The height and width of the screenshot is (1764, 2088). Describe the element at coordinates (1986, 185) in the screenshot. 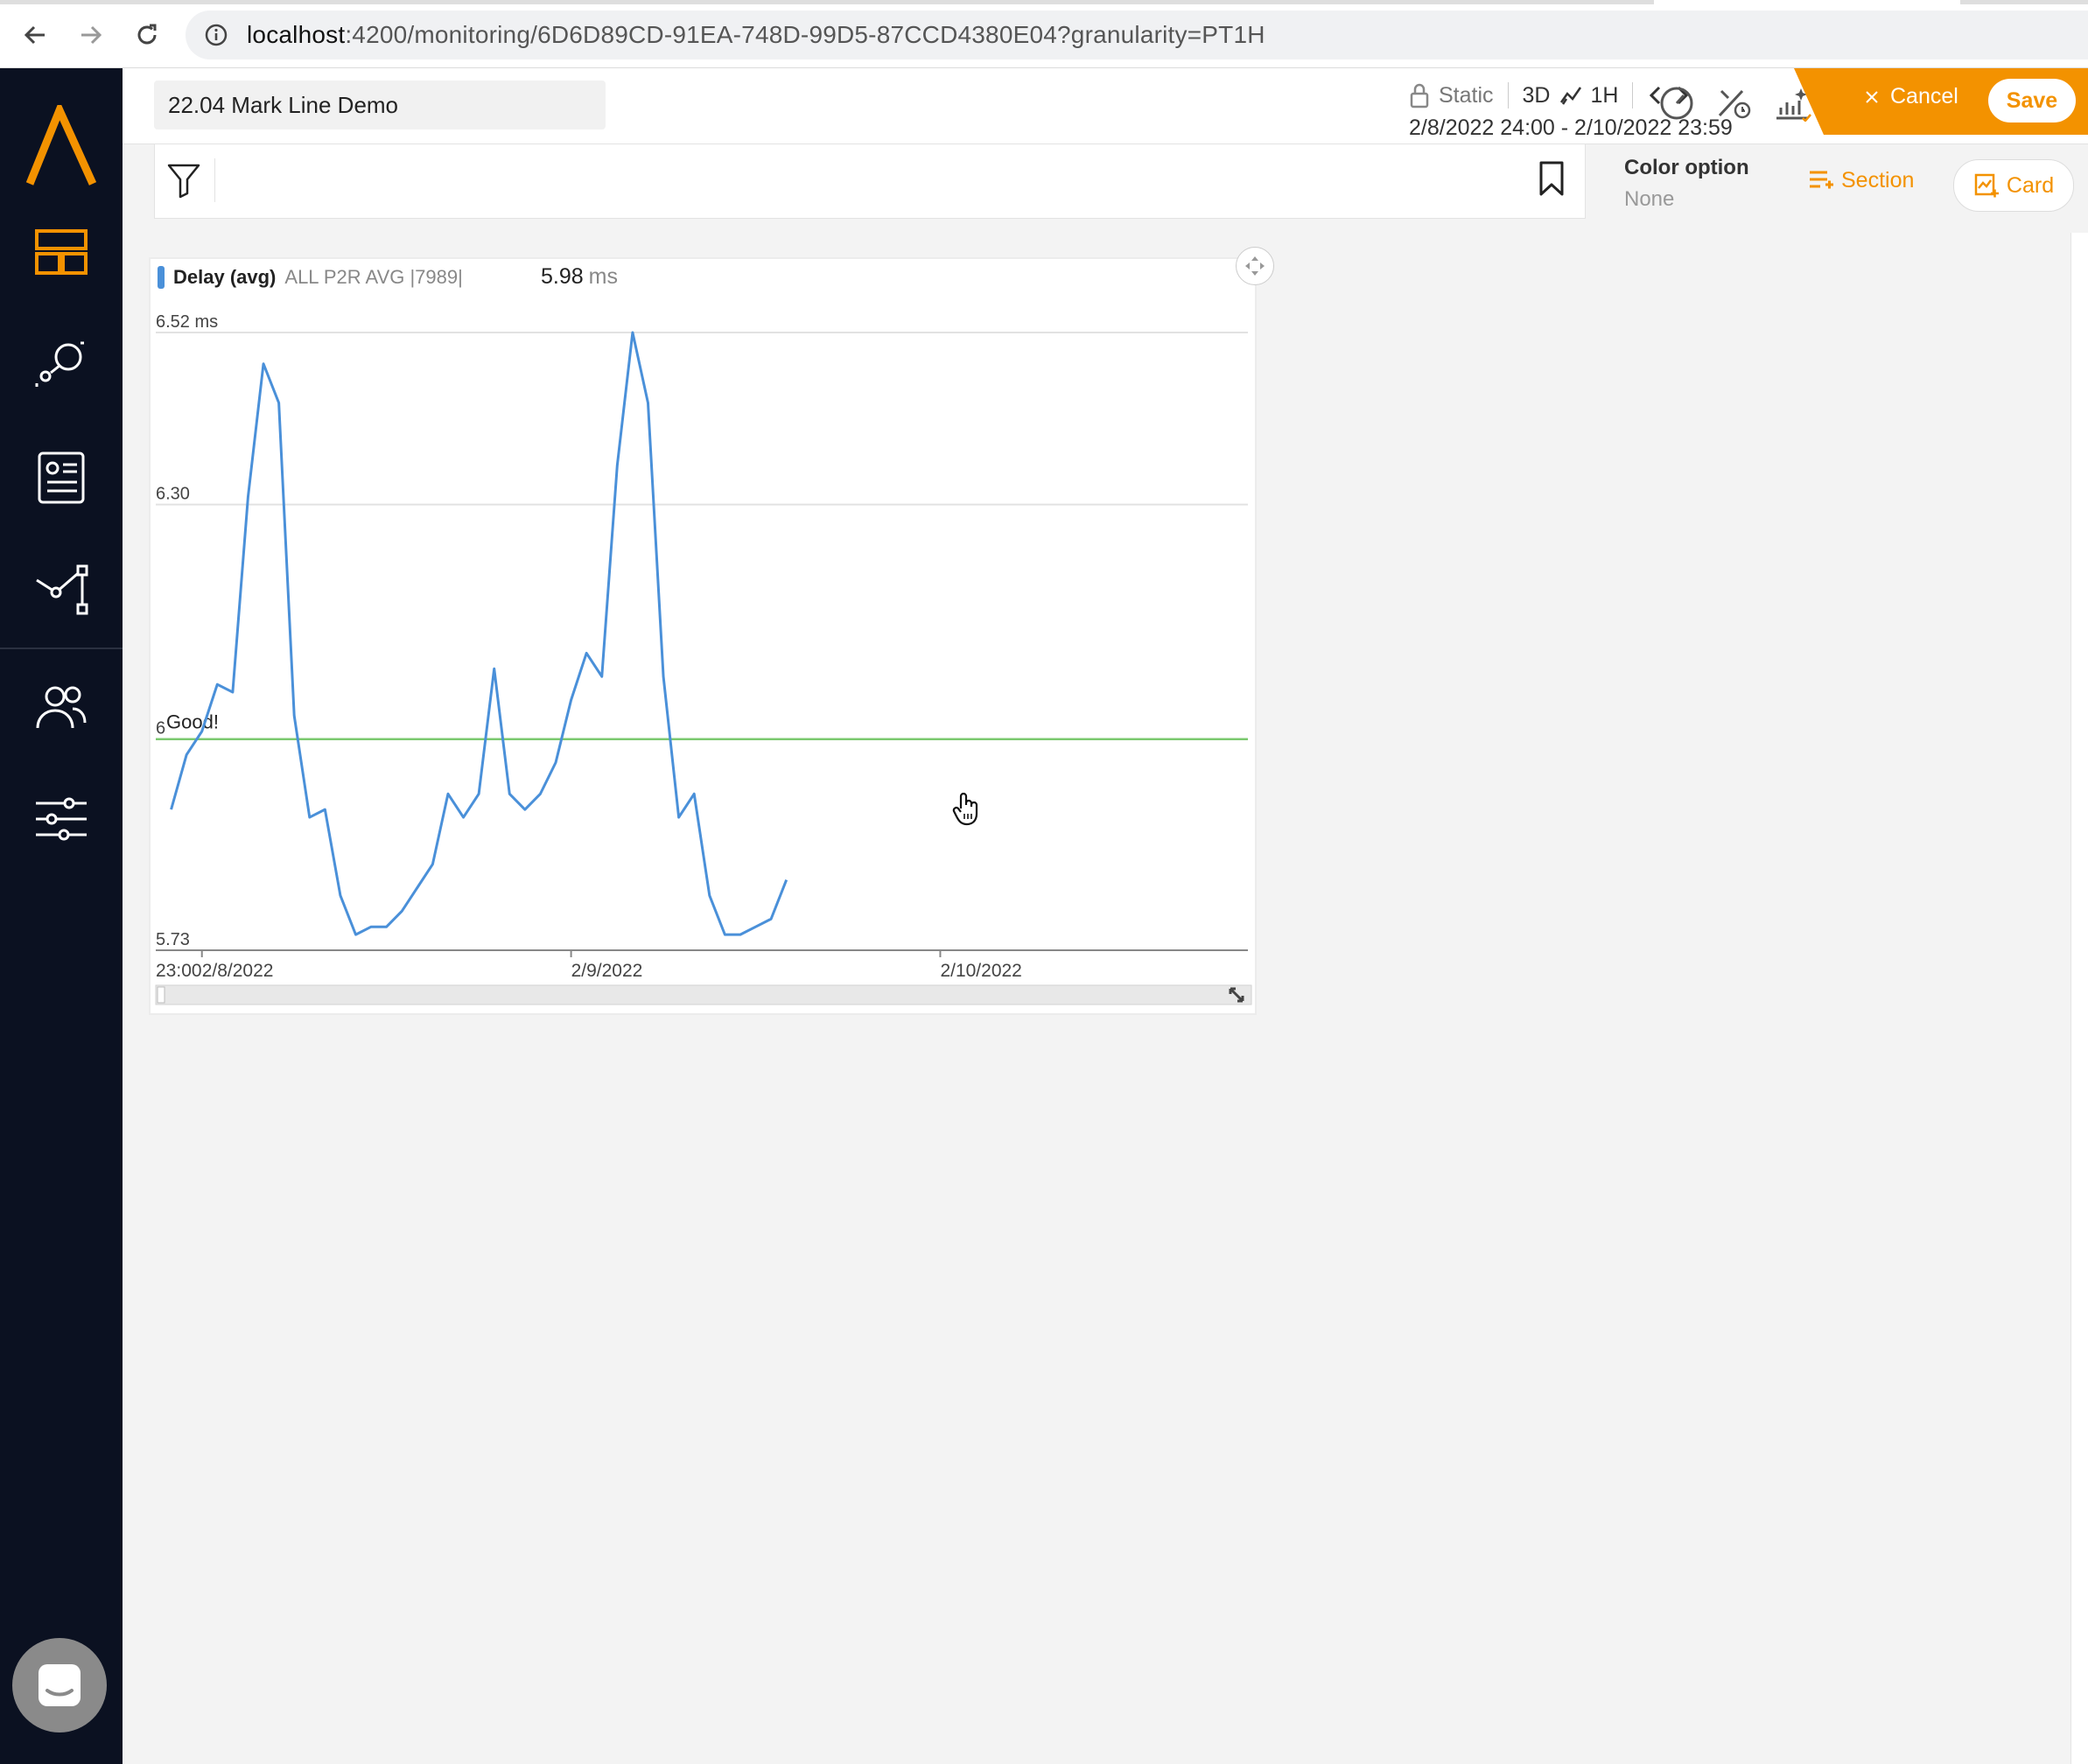

I see `add-card-icon` at that location.